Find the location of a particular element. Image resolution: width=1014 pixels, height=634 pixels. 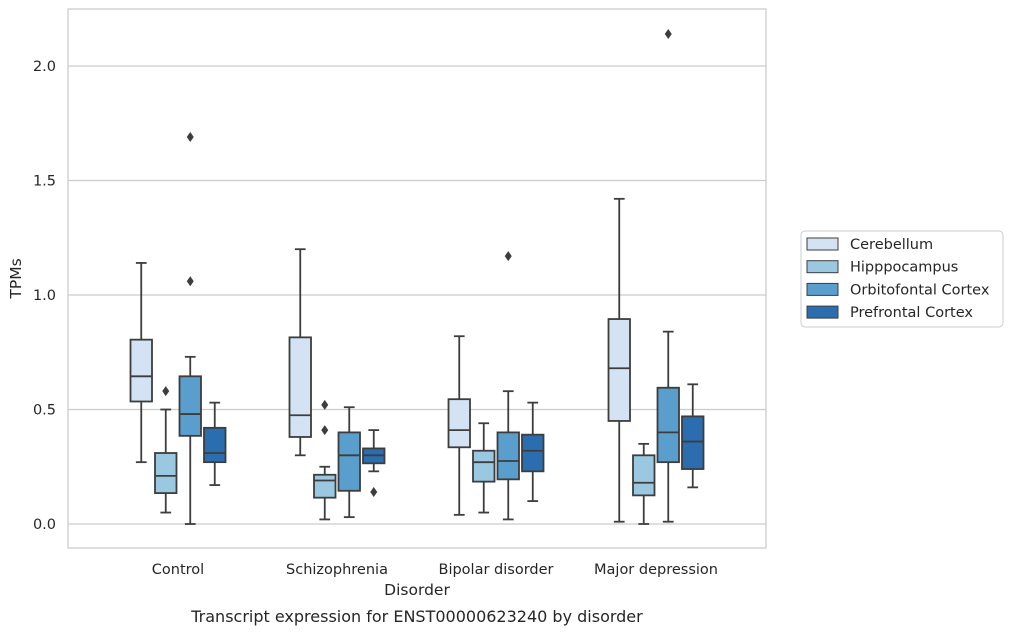

y-tick-labels: 0.0 0.5 1.0 1.5 2.0 is located at coordinates (44, 296).